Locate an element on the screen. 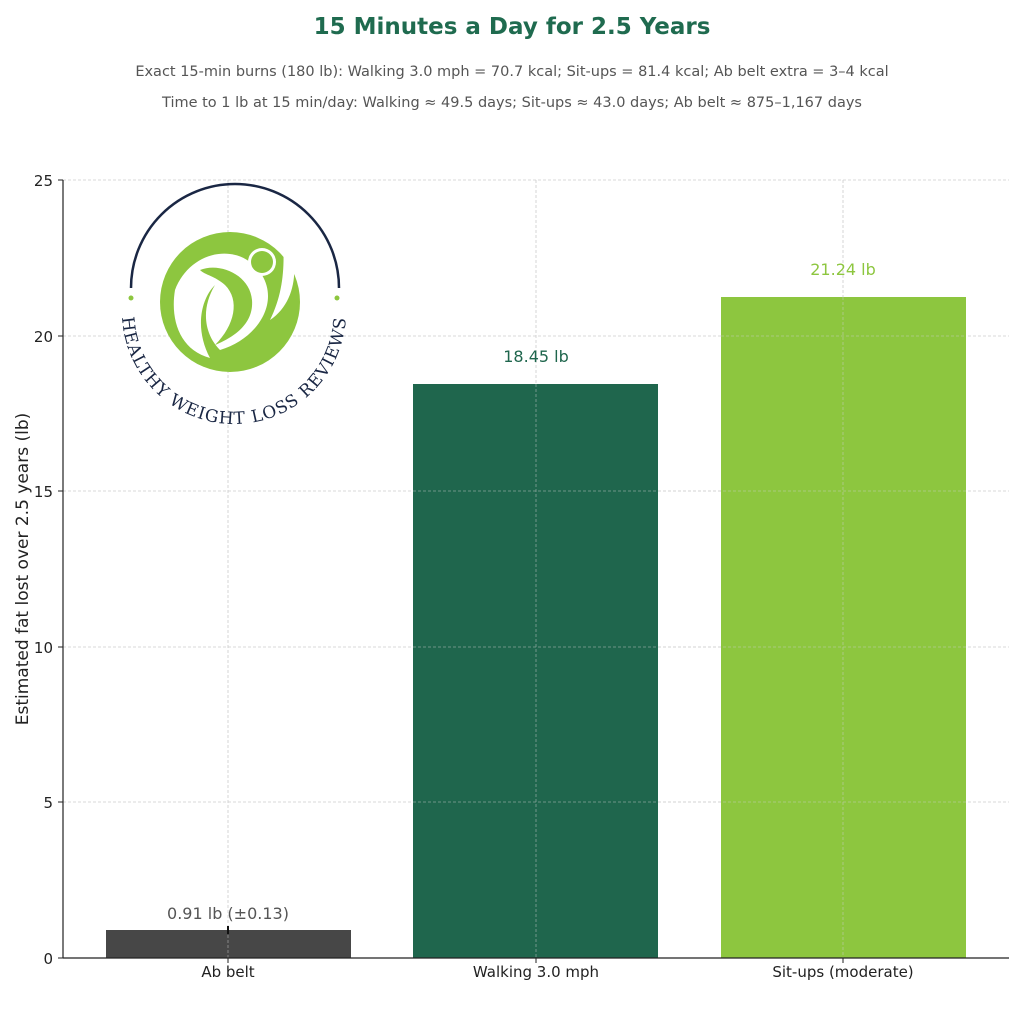  y-tick-labels: 0 5 10 15 20 25 is located at coordinates (43, 570).